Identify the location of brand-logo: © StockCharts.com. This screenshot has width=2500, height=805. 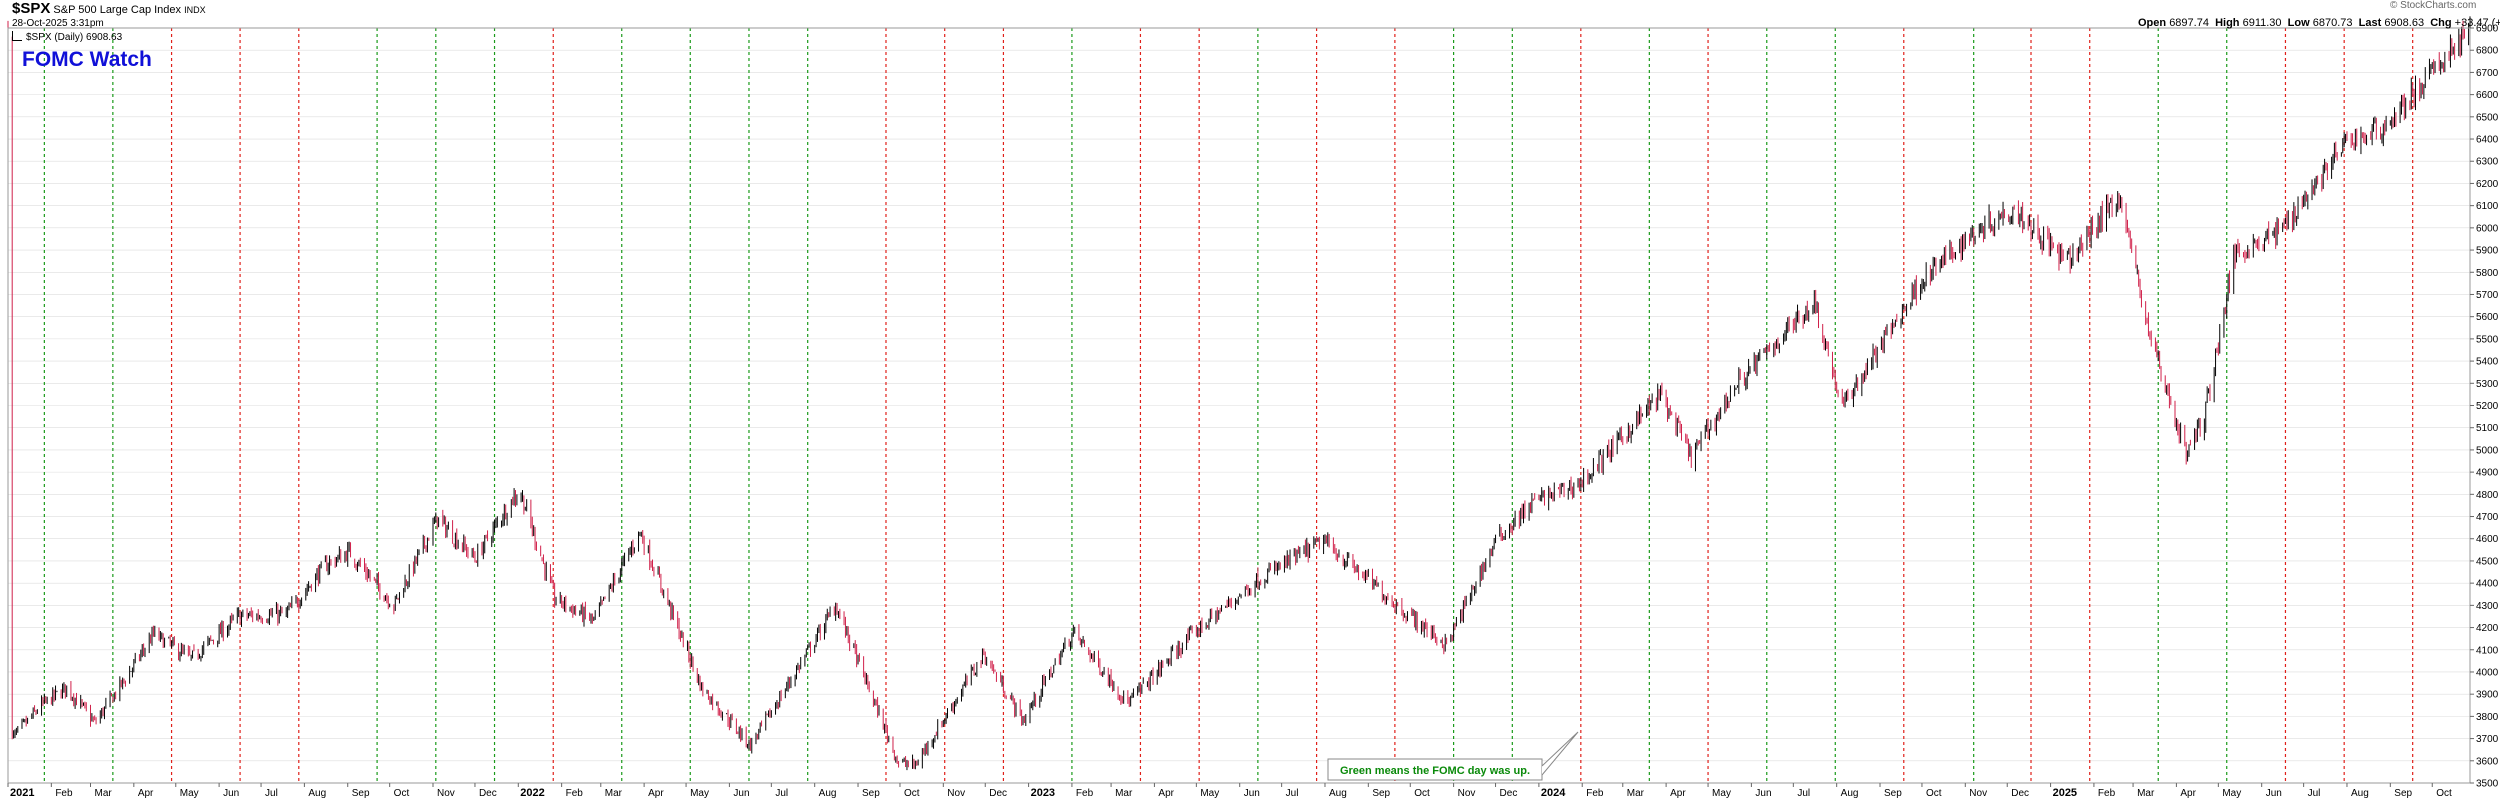
(2433, 5).